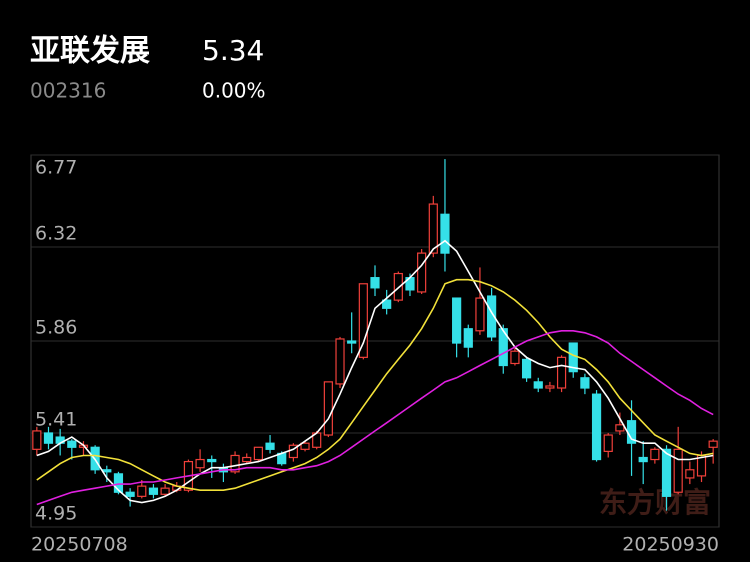  Describe the element at coordinates (655, 502) in the screenshot. I see `watermark: 东方财富` at that location.